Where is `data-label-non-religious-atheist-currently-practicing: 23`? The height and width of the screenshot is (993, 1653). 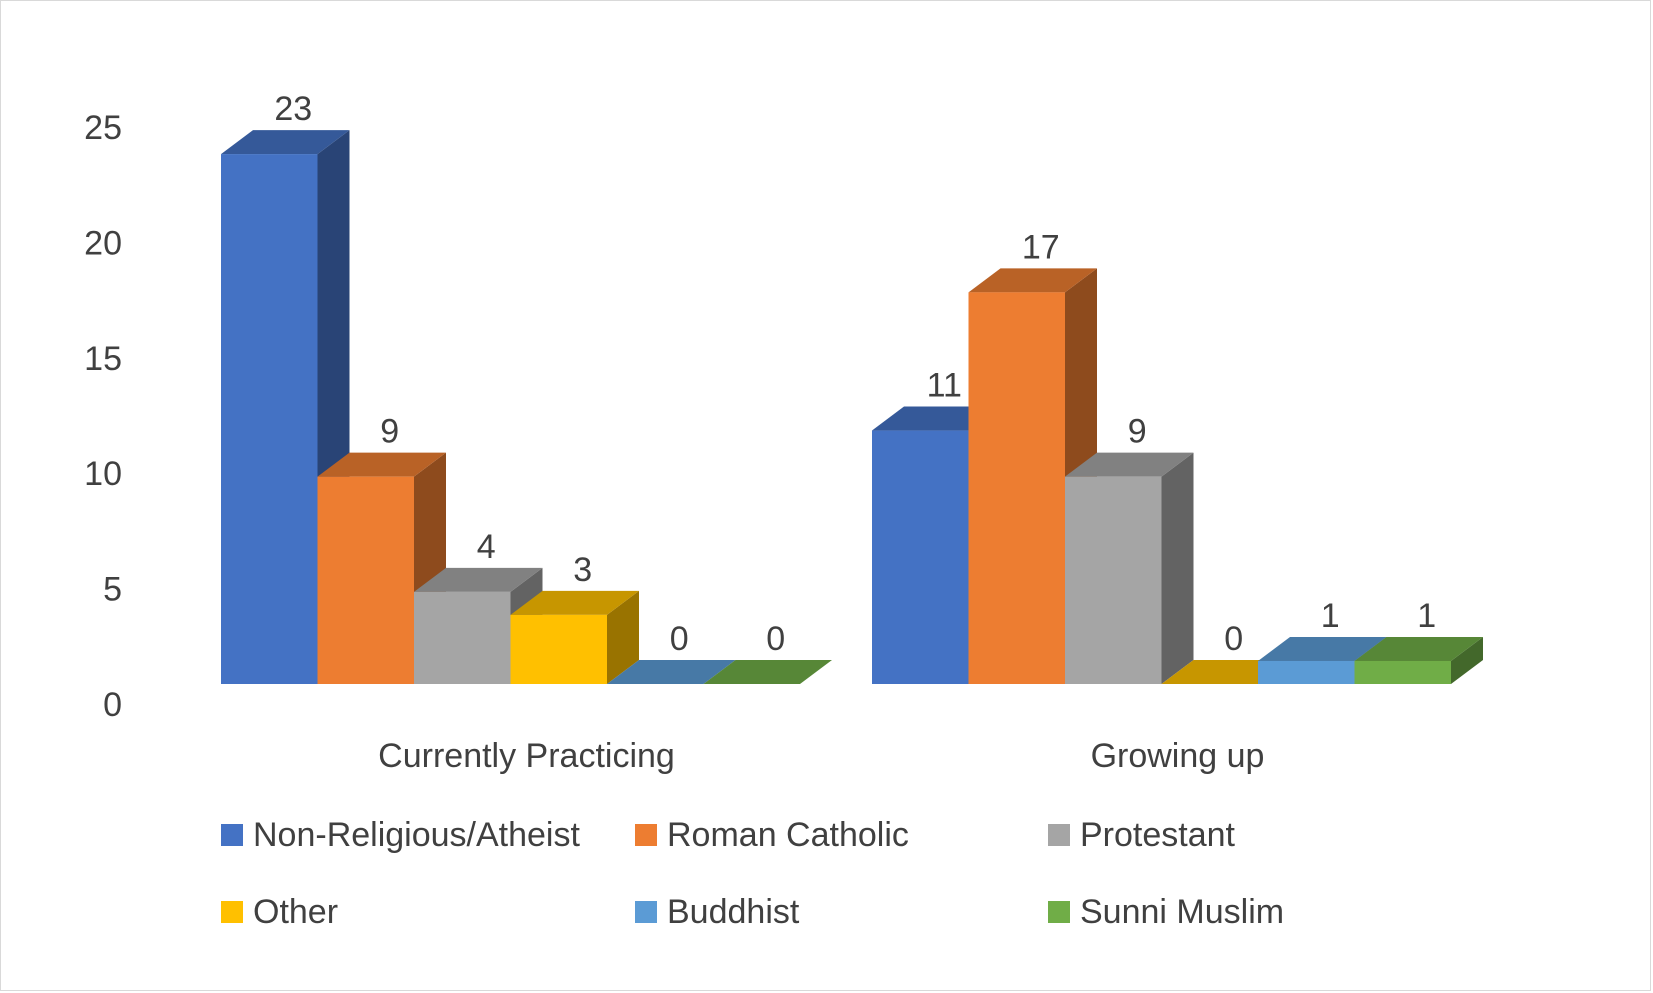
data-label-non-religious-atheist-currently-practicing: 23 is located at coordinates (293, 109).